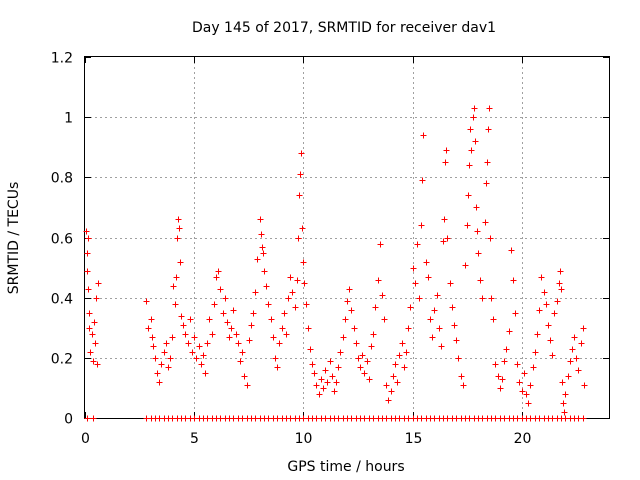 The width and height of the screenshot is (640, 480). What do you see at coordinates (85, 439) in the screenshot?
I see `x-tick-label: 0` at bounding box center [85, 439].